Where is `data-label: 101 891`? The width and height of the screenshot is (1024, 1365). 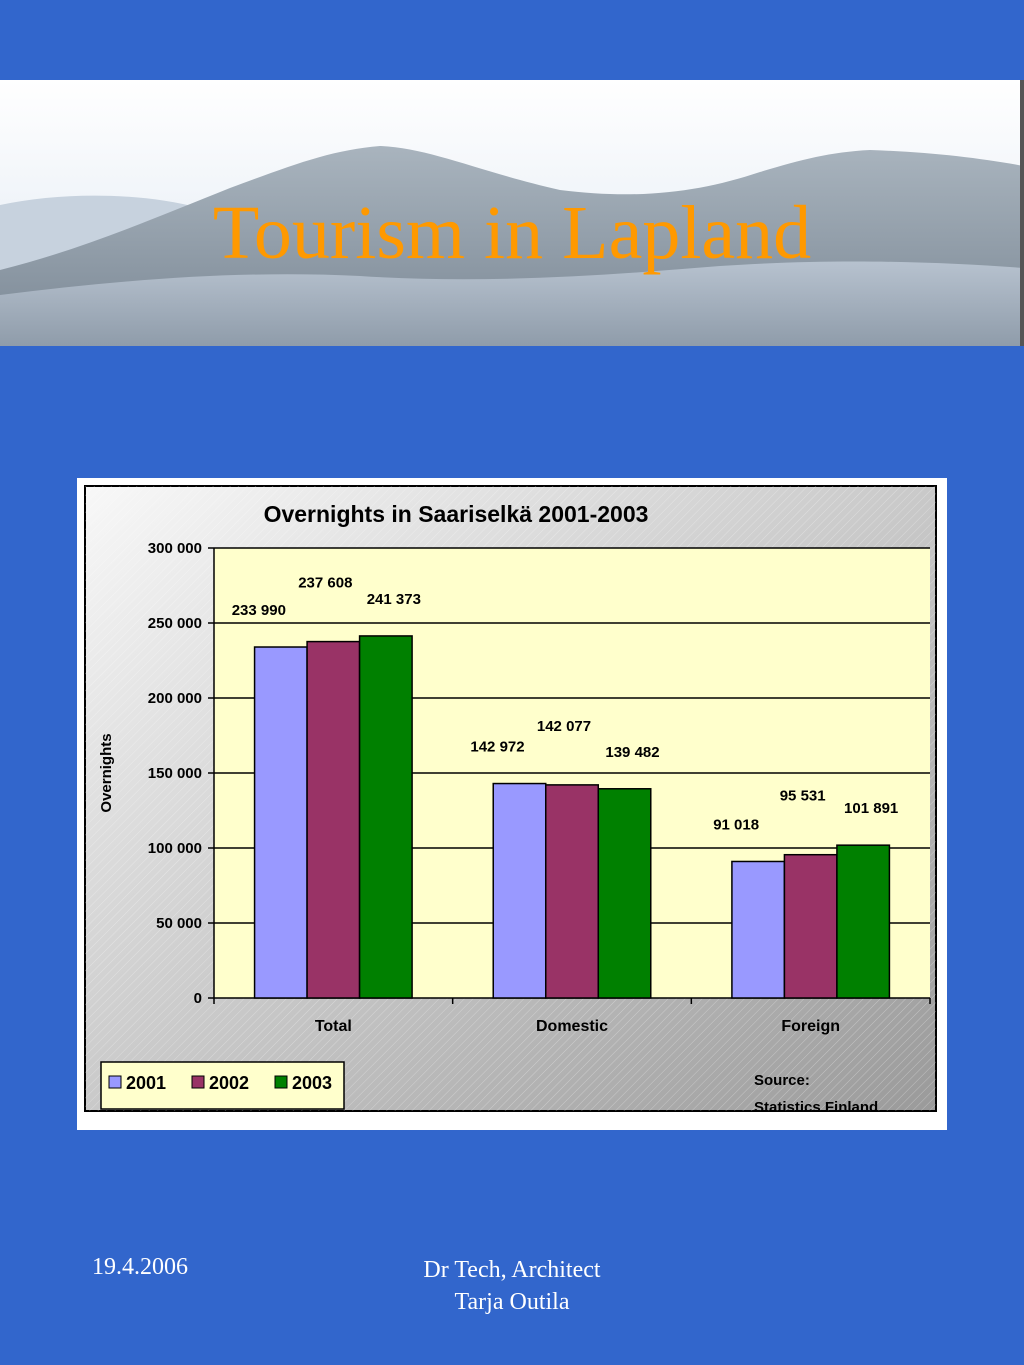
data-label: 101 891 is located at coordinates (871, 808).